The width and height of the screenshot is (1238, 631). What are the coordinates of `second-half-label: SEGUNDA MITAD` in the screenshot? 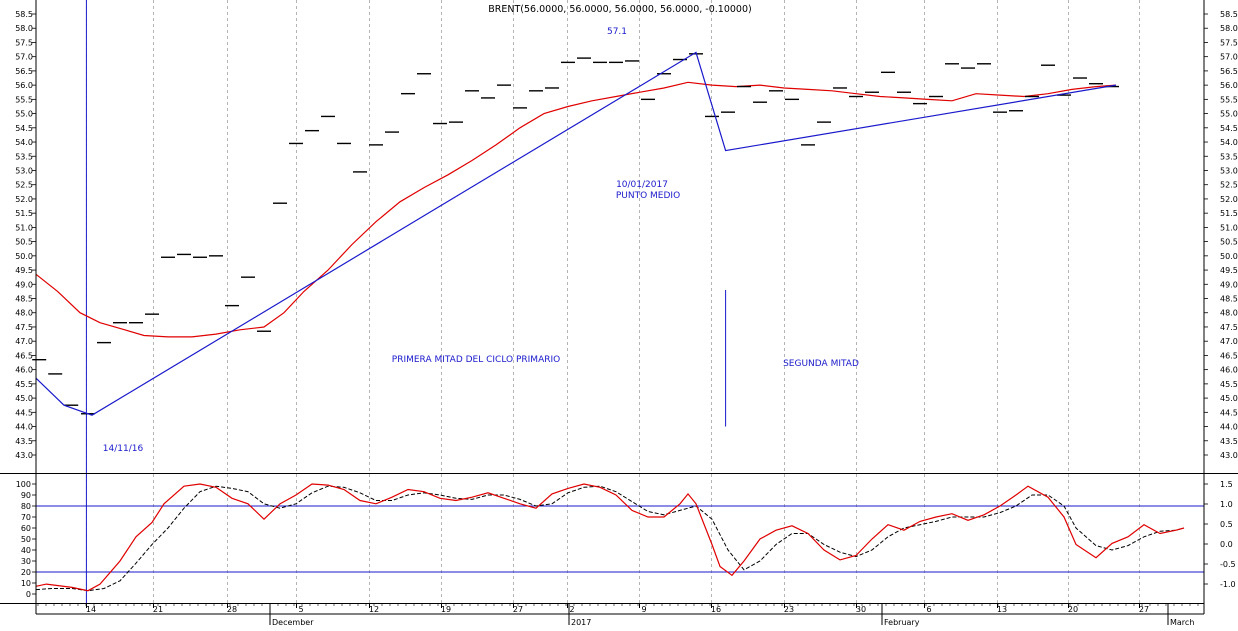 It's located at (821, 364).